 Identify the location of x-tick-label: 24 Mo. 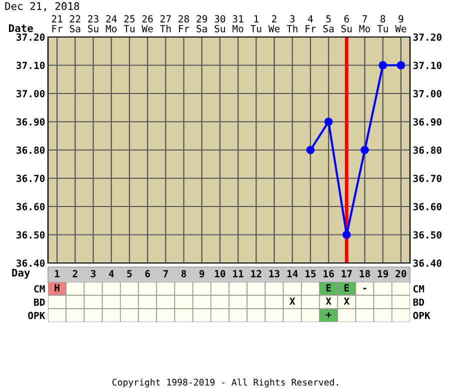
(111, 23).